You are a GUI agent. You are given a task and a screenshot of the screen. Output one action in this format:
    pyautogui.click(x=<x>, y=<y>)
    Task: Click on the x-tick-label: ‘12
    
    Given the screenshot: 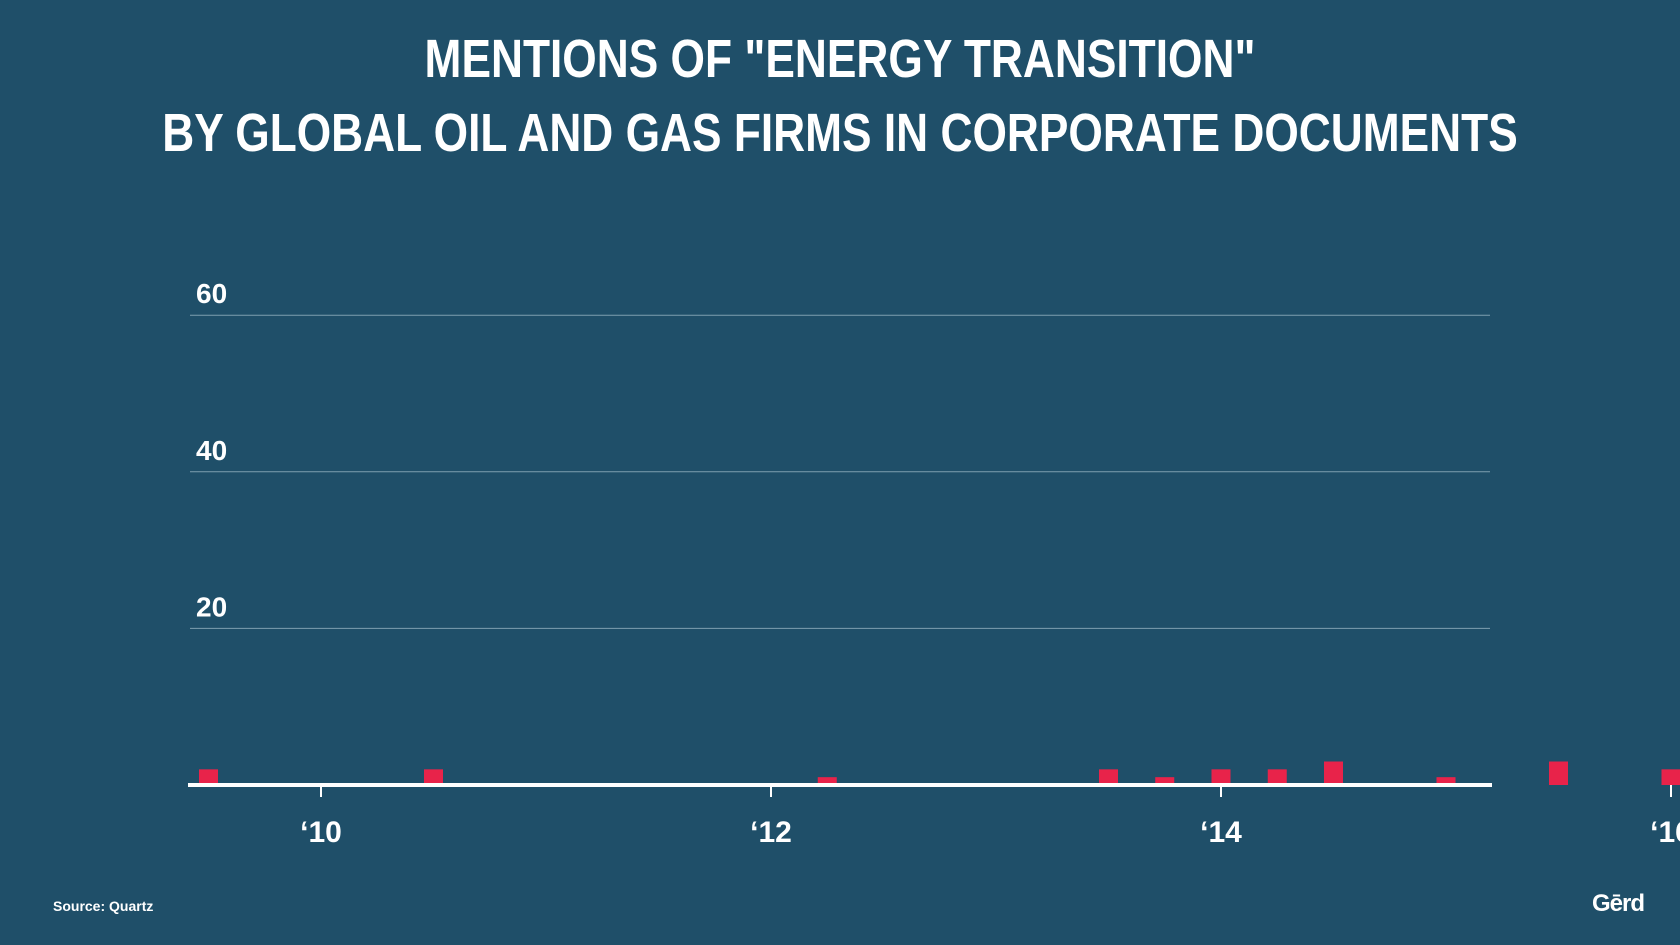 What is the action you would take?
    pyautogui.click(x=771, y=832)
    